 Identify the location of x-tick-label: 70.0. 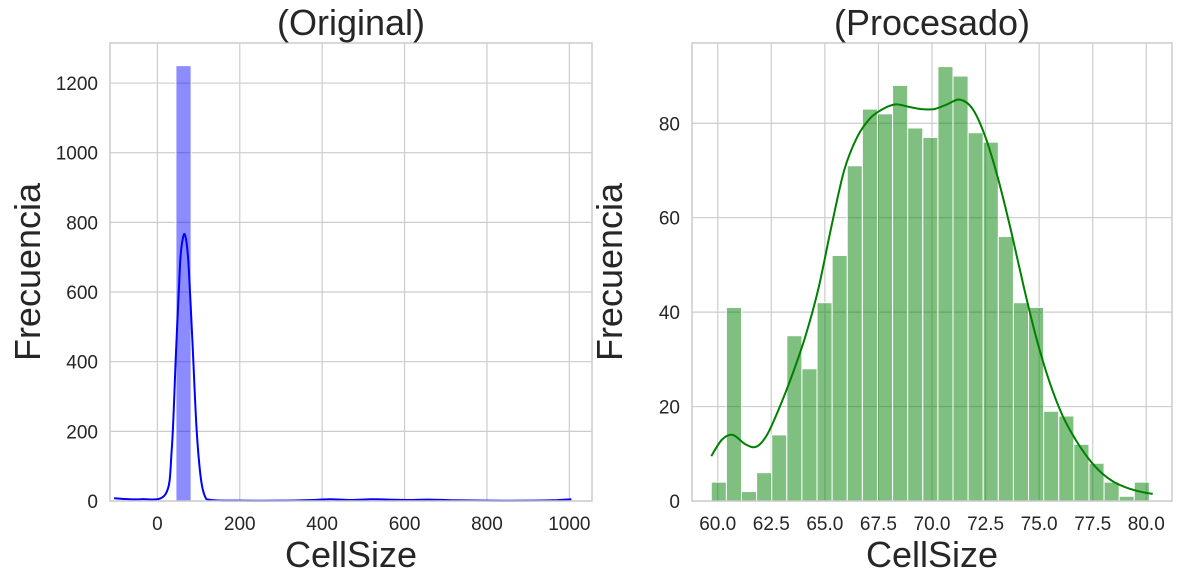
(932, 524).